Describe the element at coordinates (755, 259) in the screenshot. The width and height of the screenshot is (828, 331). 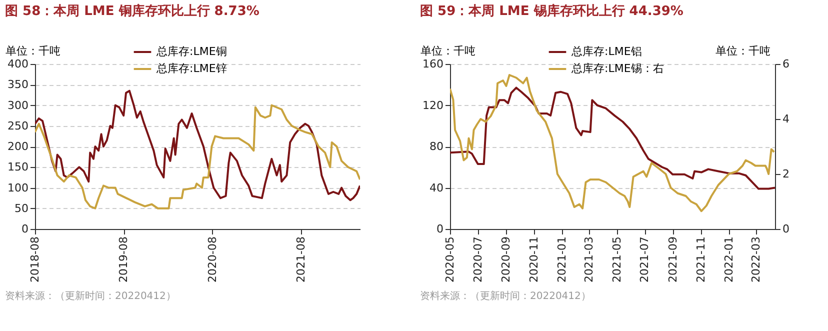
I see `x-tick-label: 2022-03` at that location.